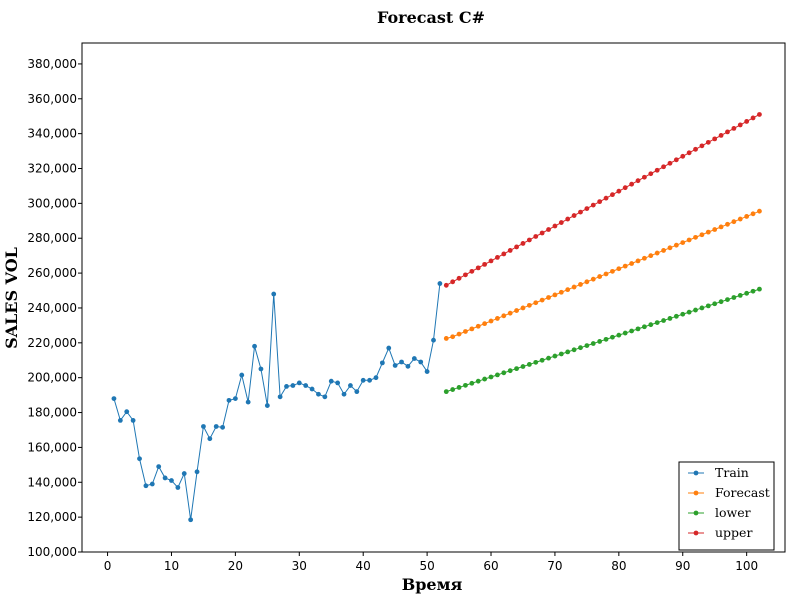 The width and height of the screenshot is (800, 605). Describe the element at coordinates (432, 584) in the screenshot. I see `x-axis-label: Время` at that location.